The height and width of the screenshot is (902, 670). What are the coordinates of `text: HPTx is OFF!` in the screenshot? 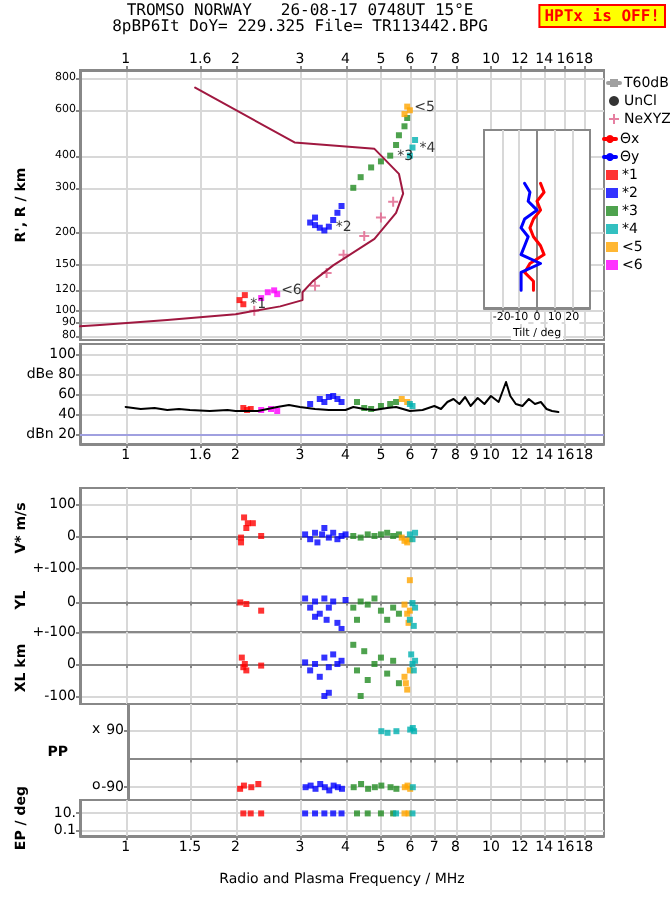 It's located at (602, 16).